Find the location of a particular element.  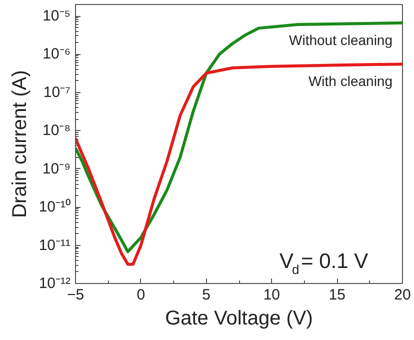

x-tick-label: 0 is located at coordinates (141, 295).